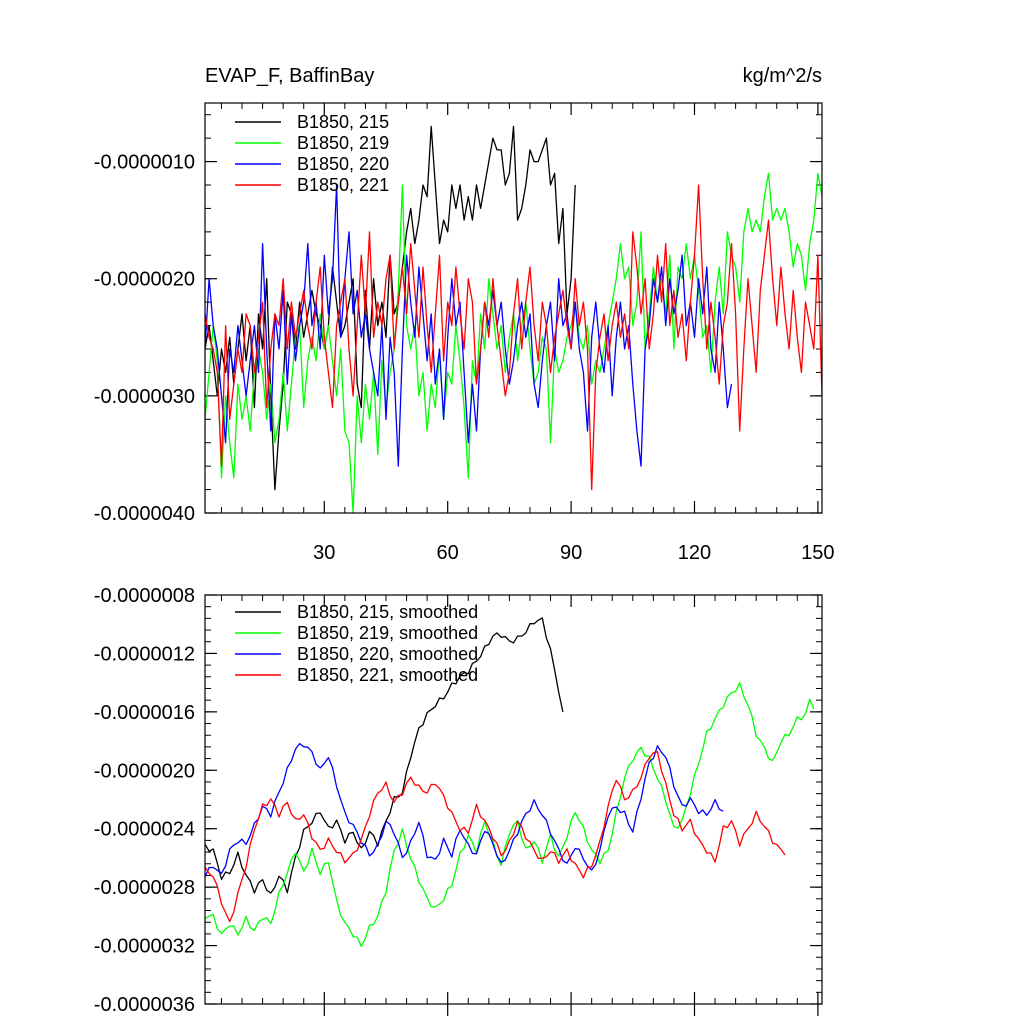 Image resolution: width=1024 pixels, height=1024 pixels. Describe the element at coordinates (144, 397) in the screenshot. I see `y-tick-label: -0.0000030` at that location.